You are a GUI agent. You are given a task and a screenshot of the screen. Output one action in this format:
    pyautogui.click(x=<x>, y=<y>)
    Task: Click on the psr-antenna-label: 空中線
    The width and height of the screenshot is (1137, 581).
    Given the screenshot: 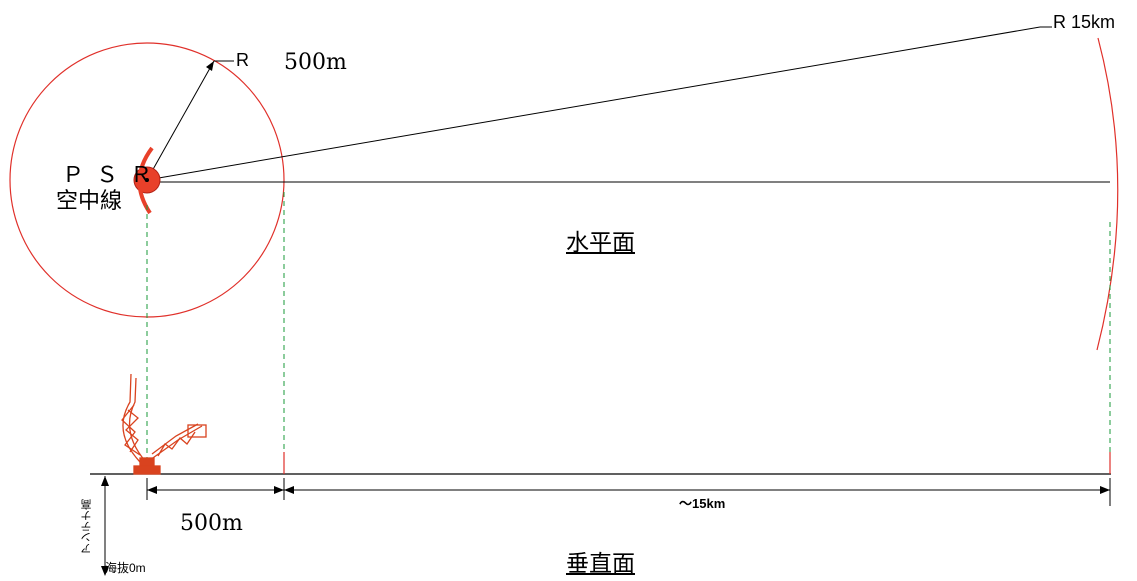 What is the action you would take?
    pyautogui.click(x=89, y=200)
    